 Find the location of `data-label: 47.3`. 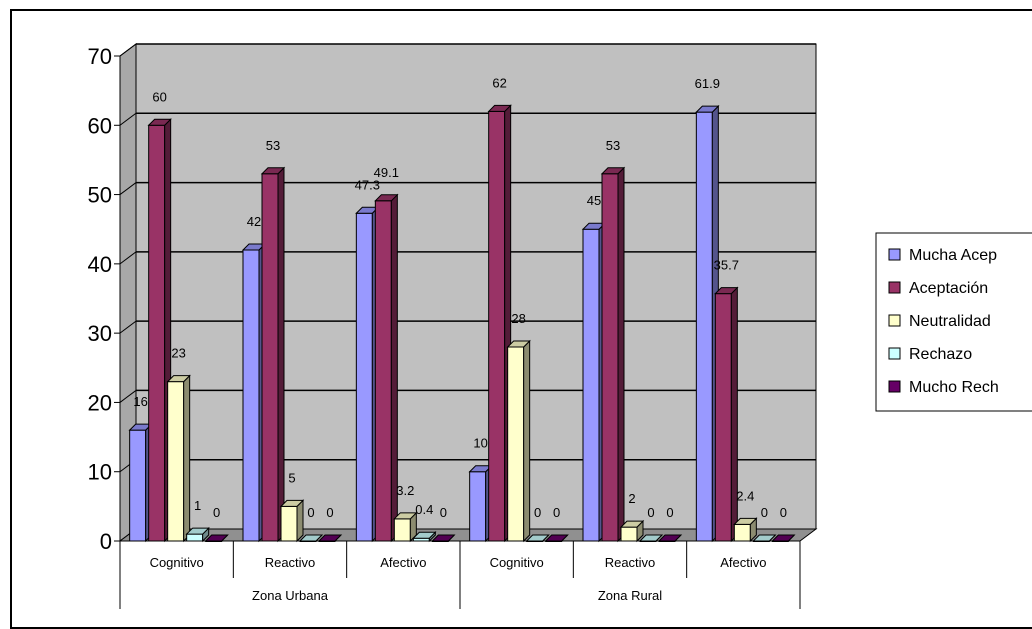

data-label: 47.3 is located at coordinates (367, 184).